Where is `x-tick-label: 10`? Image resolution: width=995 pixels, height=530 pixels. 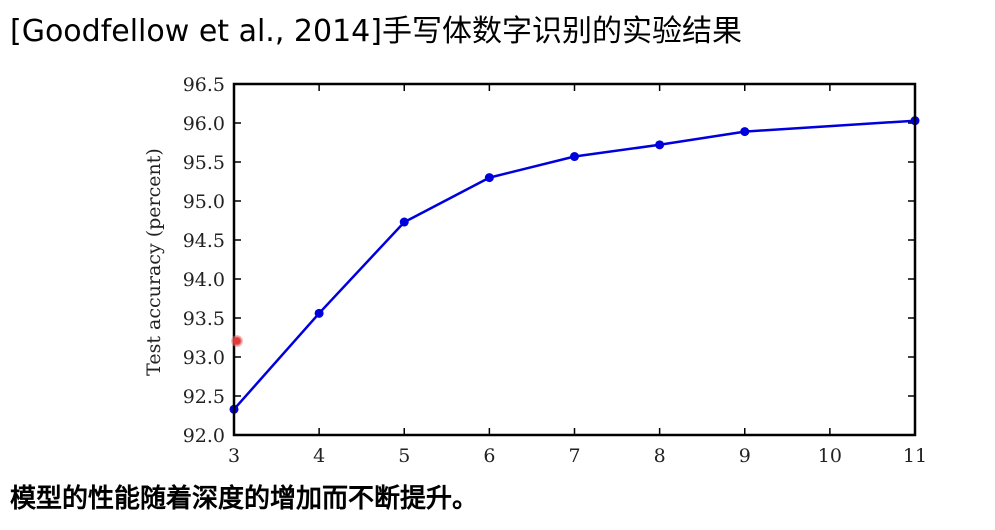
x-tick-label: 10 is located at coordinates (830, 456).